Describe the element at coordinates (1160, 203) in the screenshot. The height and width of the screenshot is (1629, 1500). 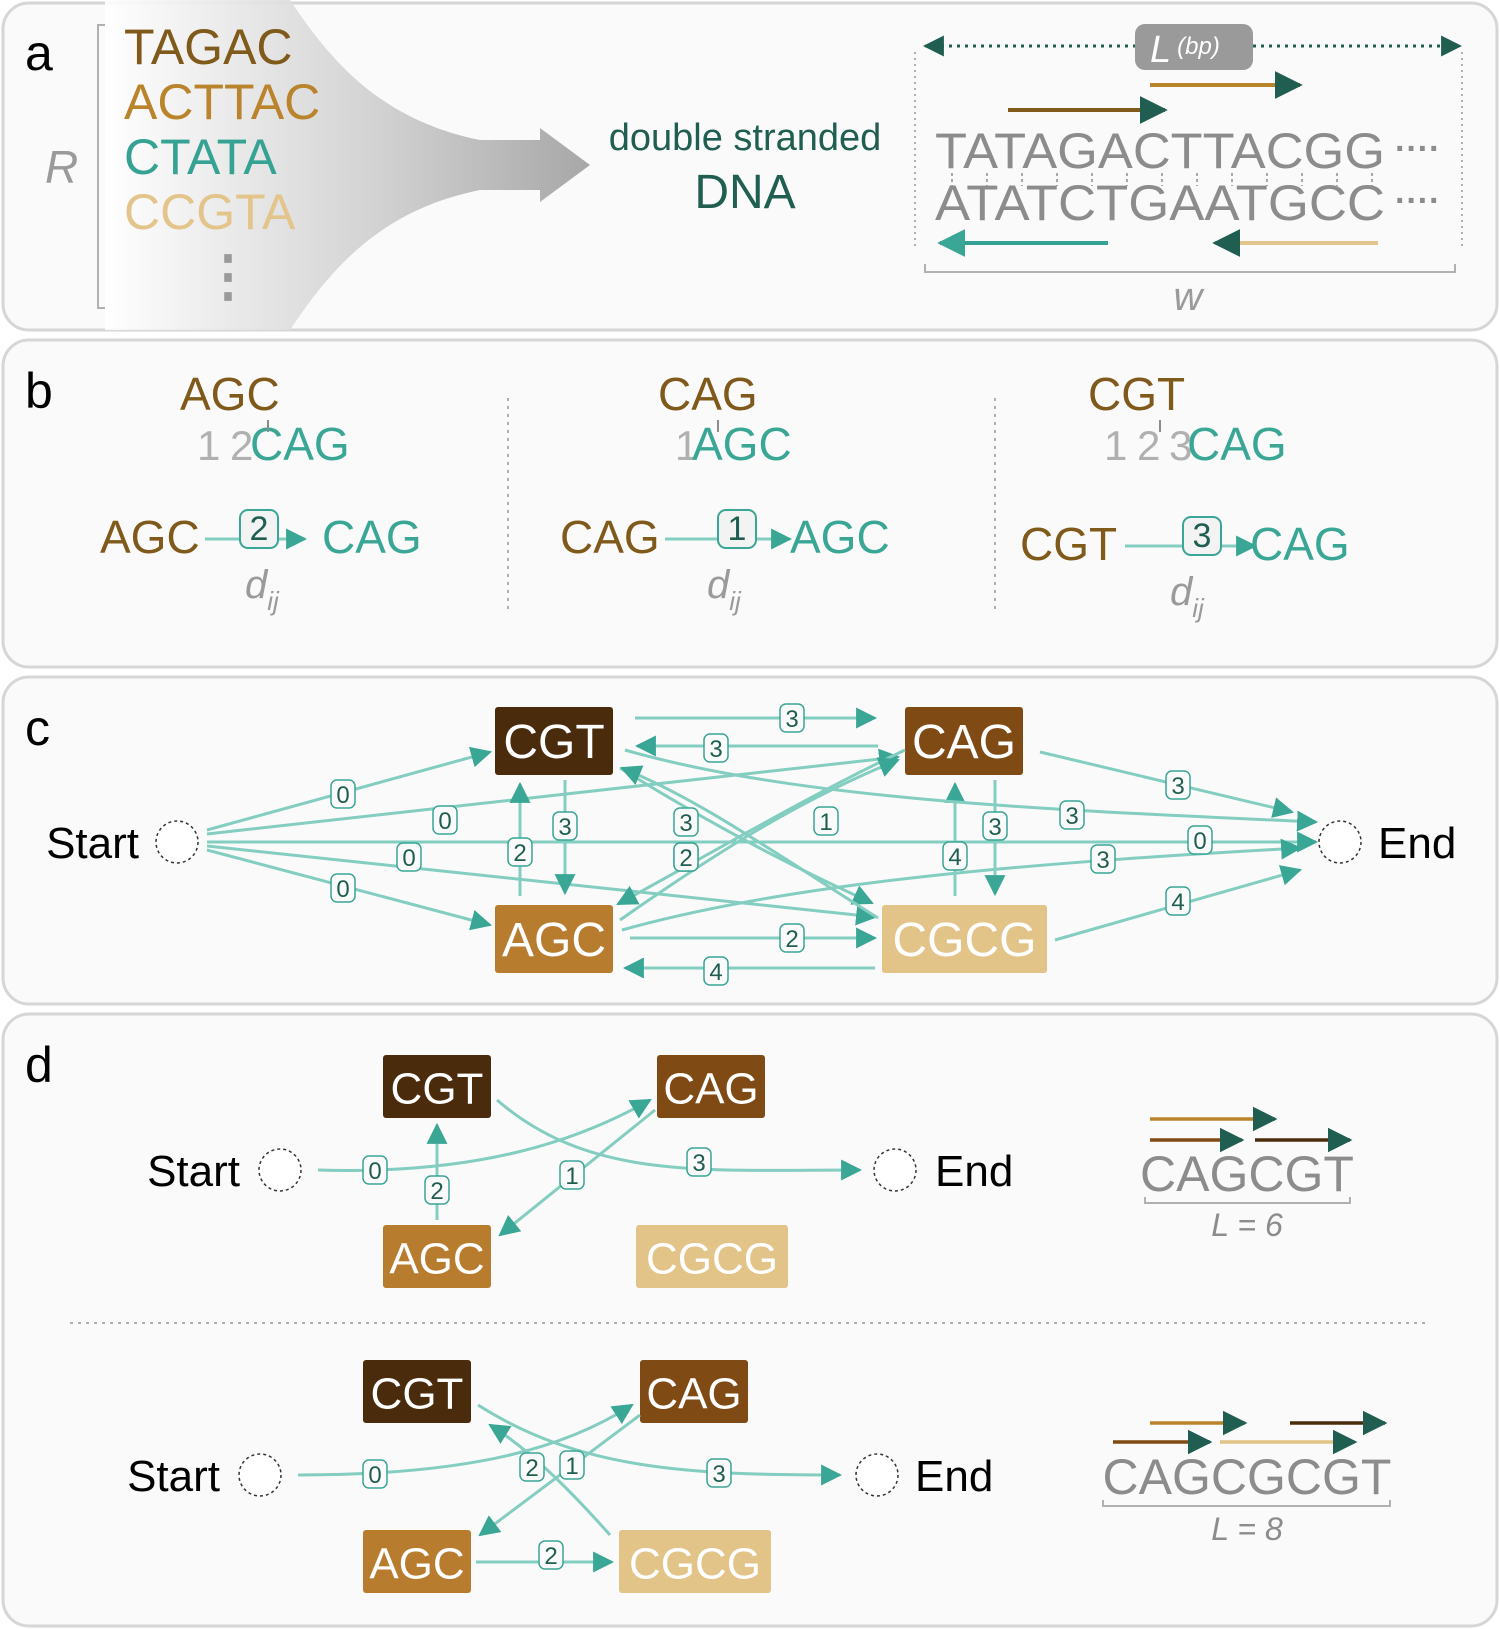
I see `bottom-strand: ATATCTGAATGCC` at that location.